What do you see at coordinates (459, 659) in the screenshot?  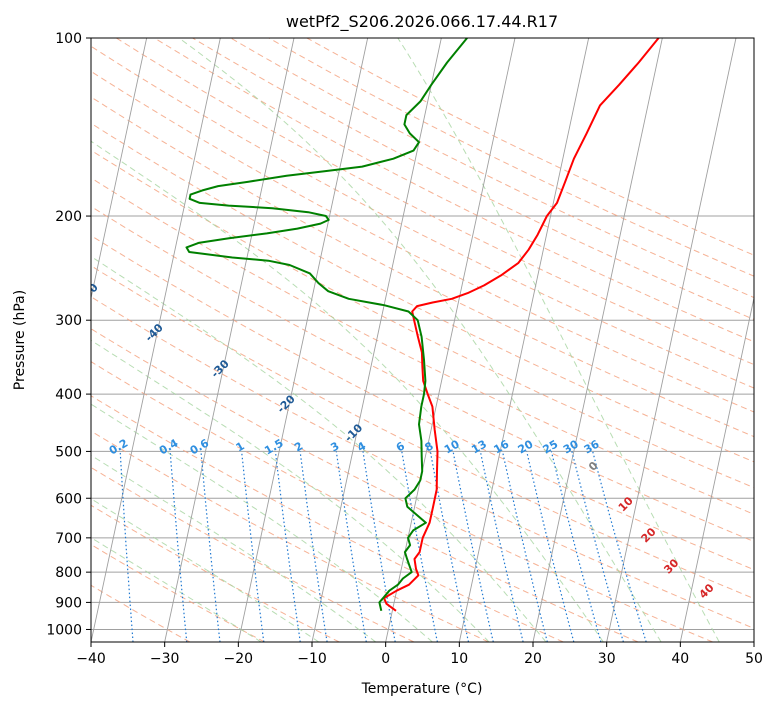 I see `x-tick-label: 10` at bounding box center [459, 659].